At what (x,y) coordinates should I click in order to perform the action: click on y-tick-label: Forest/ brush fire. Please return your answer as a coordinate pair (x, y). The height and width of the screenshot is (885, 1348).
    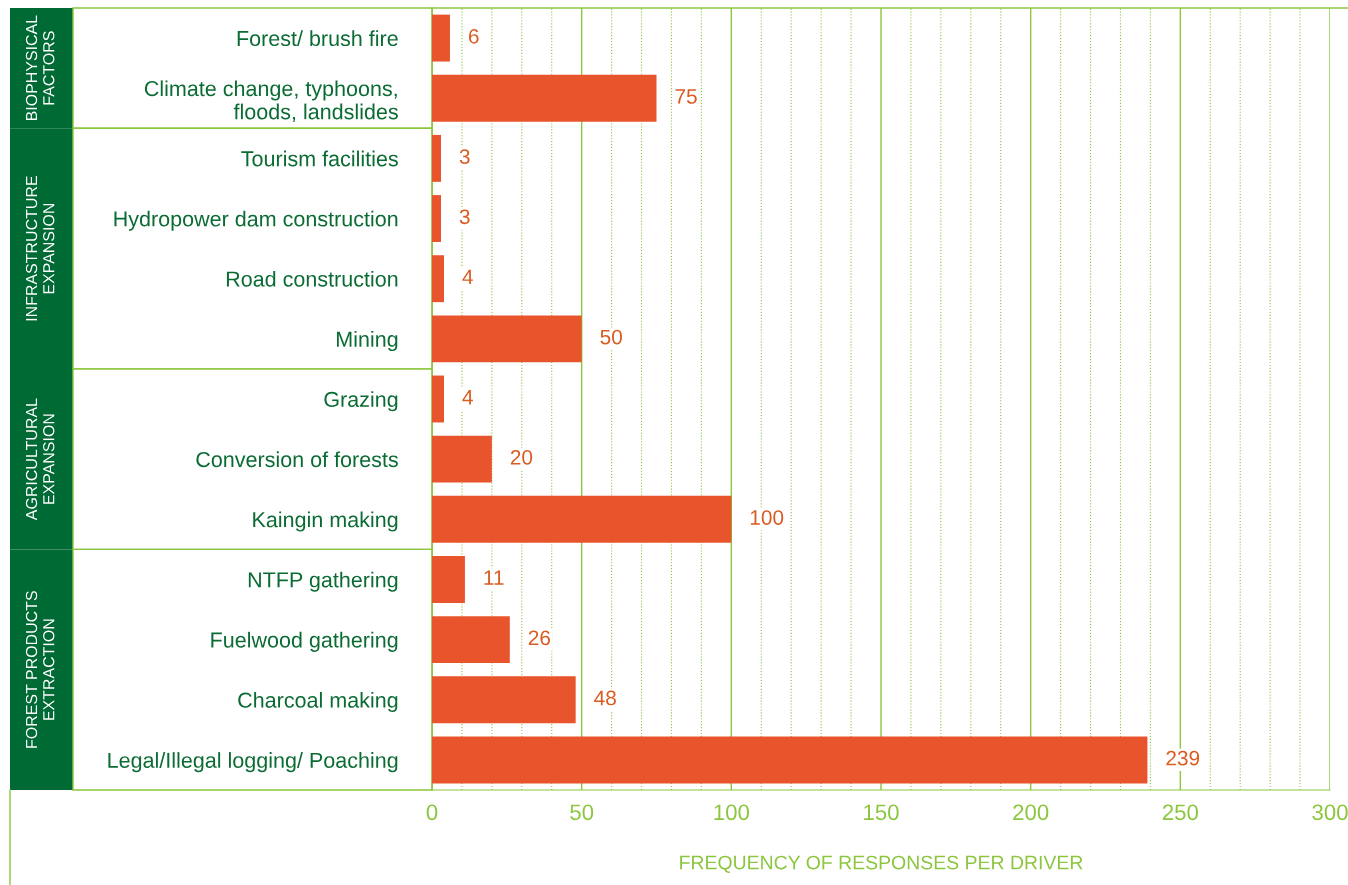
    Looking at the image, I should click on (317, 38).